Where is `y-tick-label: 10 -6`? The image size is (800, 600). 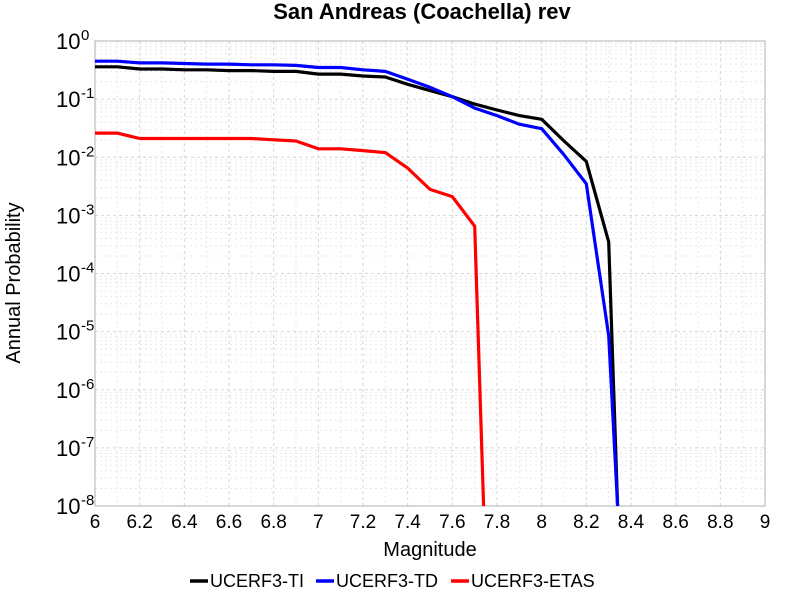 y-tick-label: 10 -6 is located at coordinates (75, 389).